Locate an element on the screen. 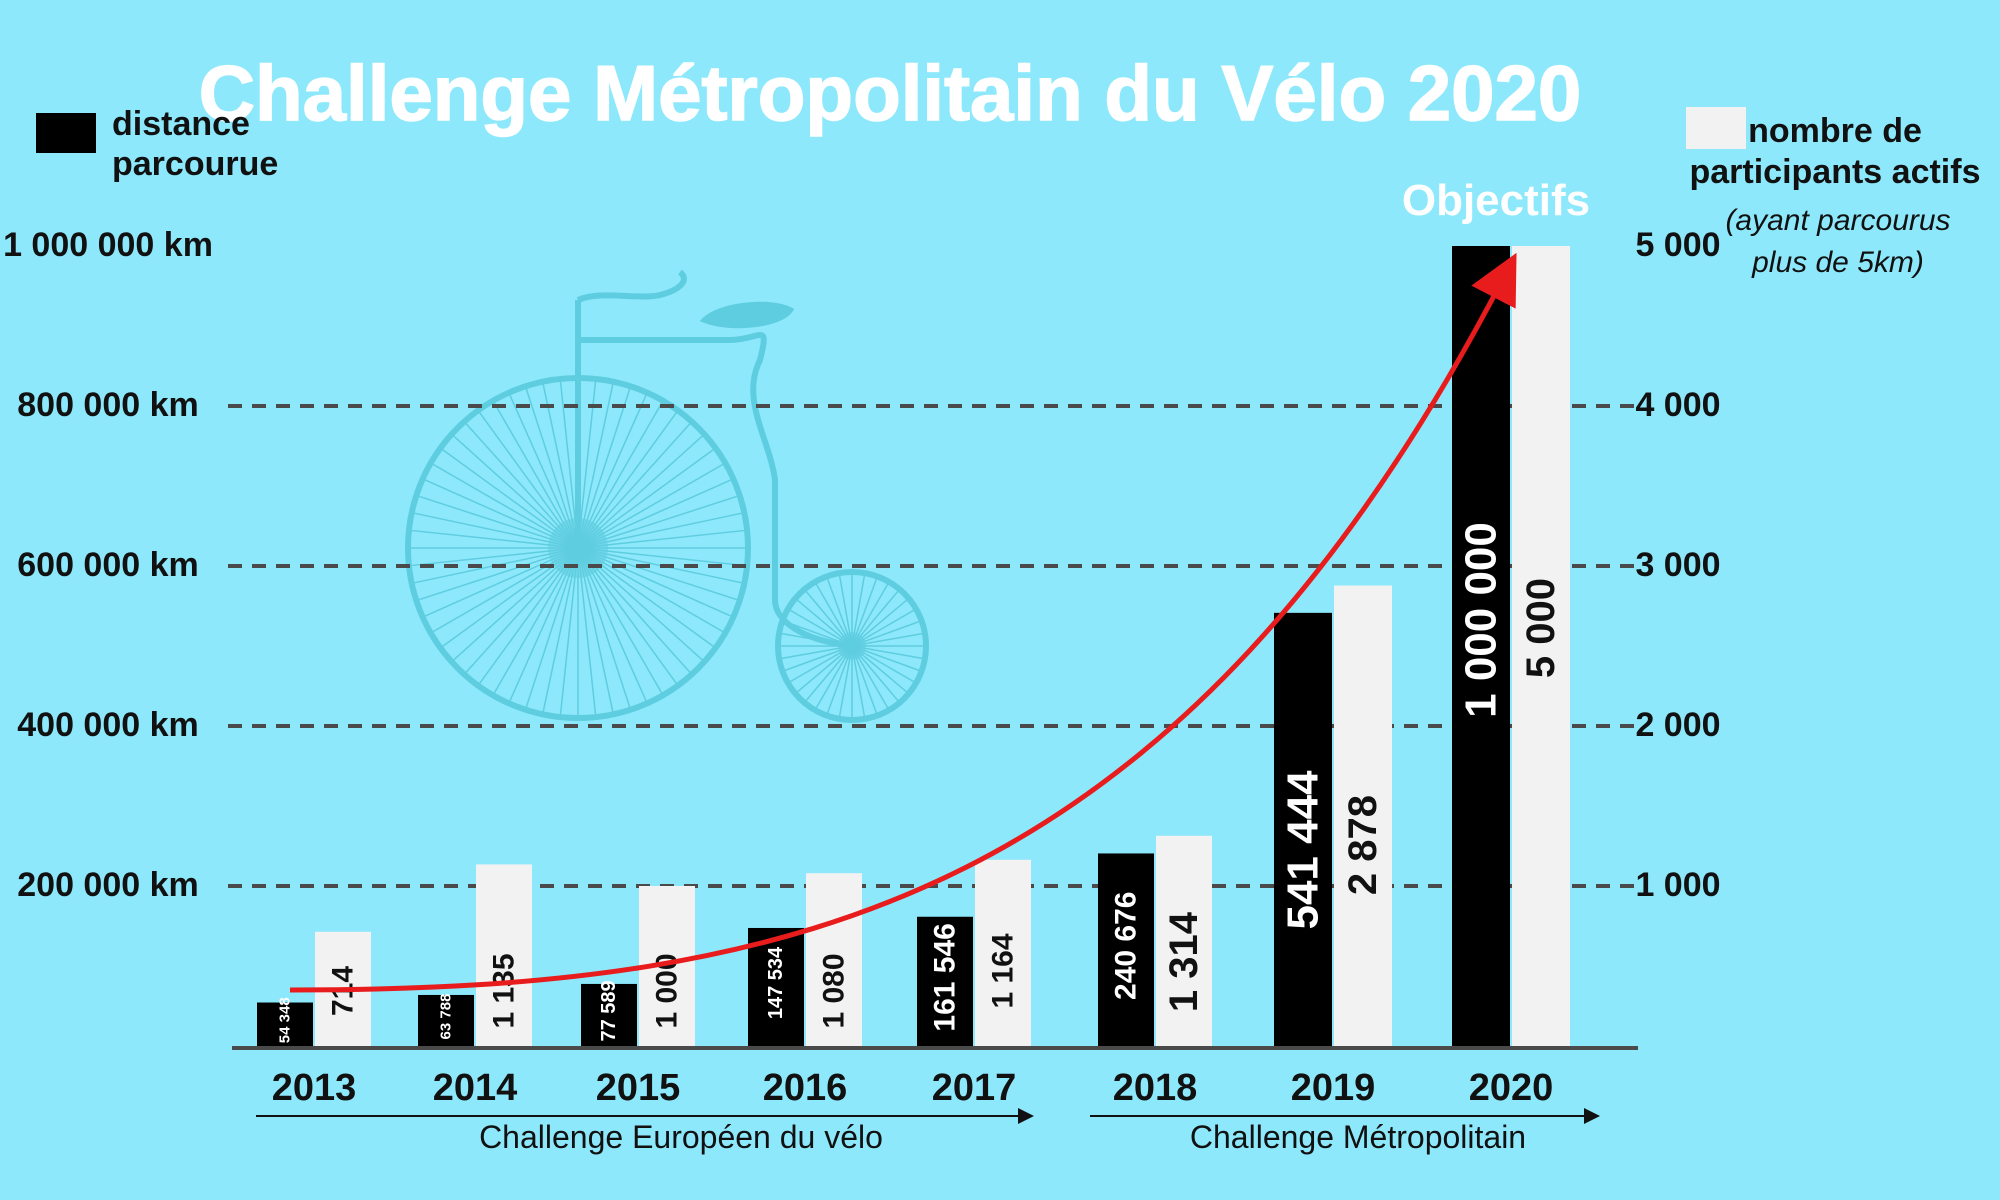  distance-label-2016: 147 534 is located at coordinates (776, 982).